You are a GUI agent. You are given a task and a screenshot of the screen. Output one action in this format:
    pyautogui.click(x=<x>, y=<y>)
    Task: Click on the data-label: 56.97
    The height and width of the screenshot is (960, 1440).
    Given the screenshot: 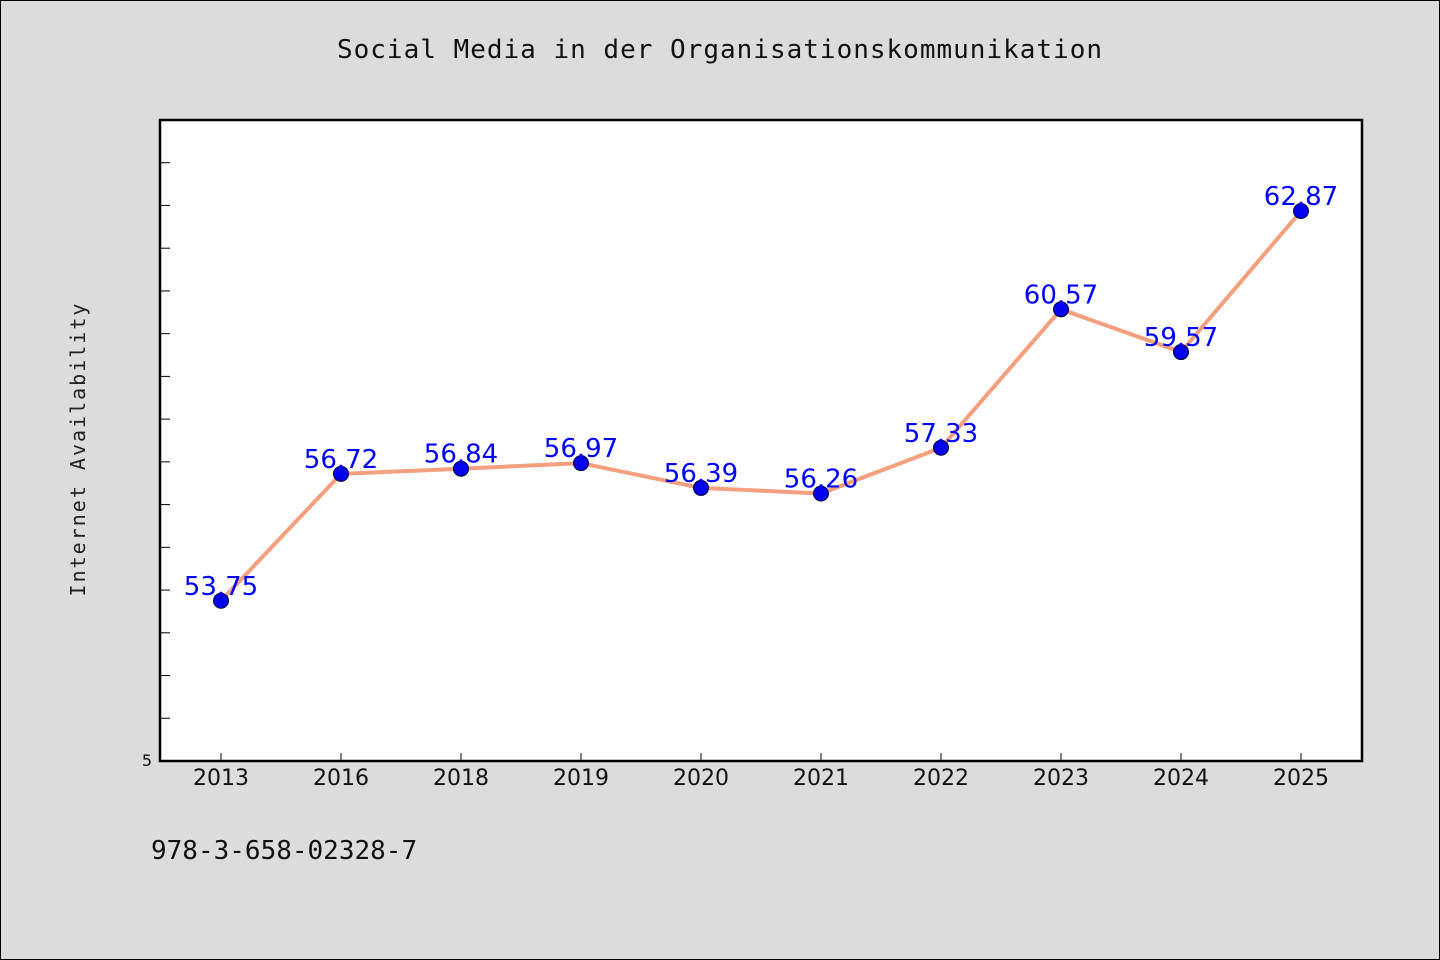 What is the action you would take?
    pyautogui.click(x=581, y=449)
    